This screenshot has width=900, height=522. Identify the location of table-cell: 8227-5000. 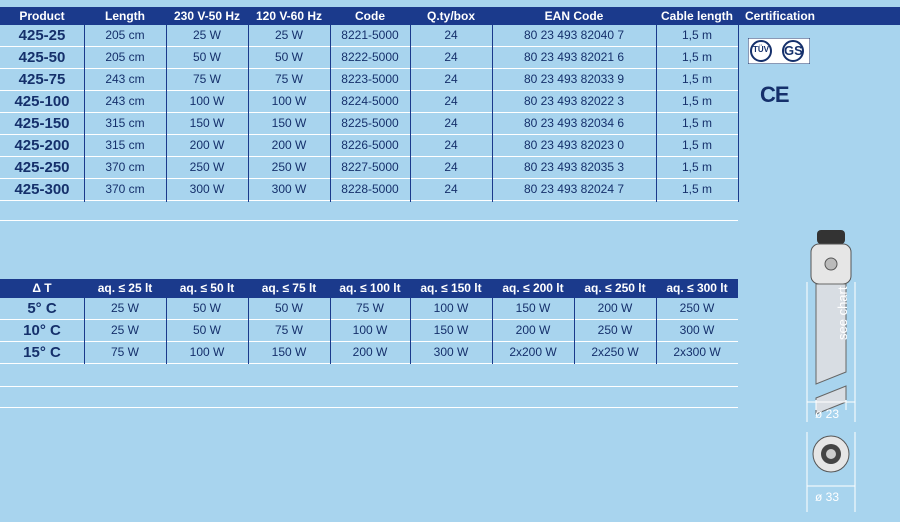
(370, 167).